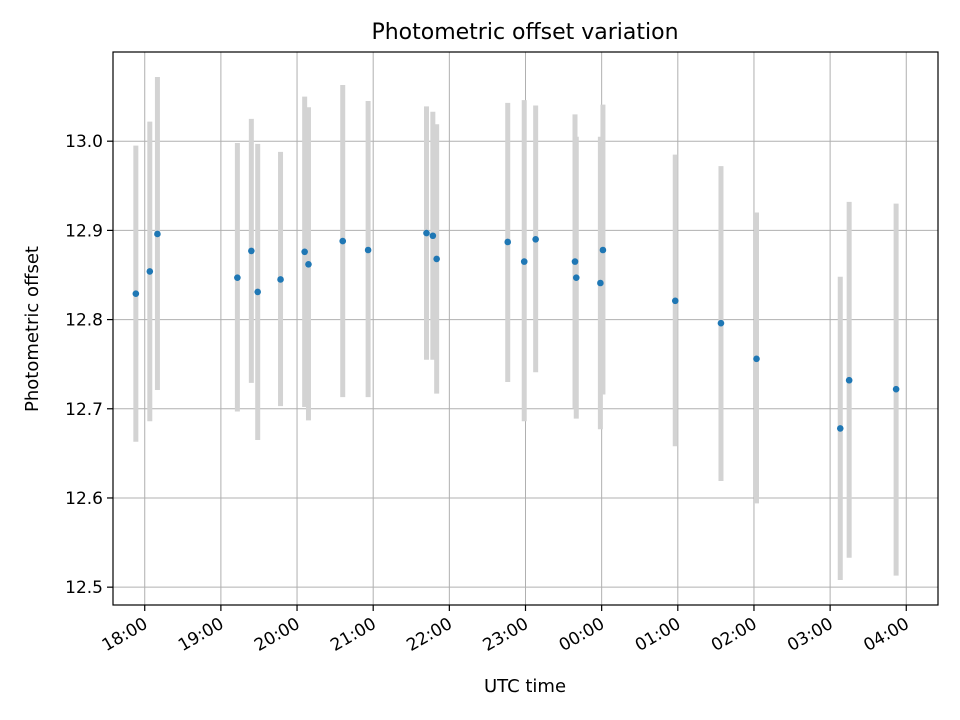  I want to click on y-tick-label: 12.5, so click(84, 588).